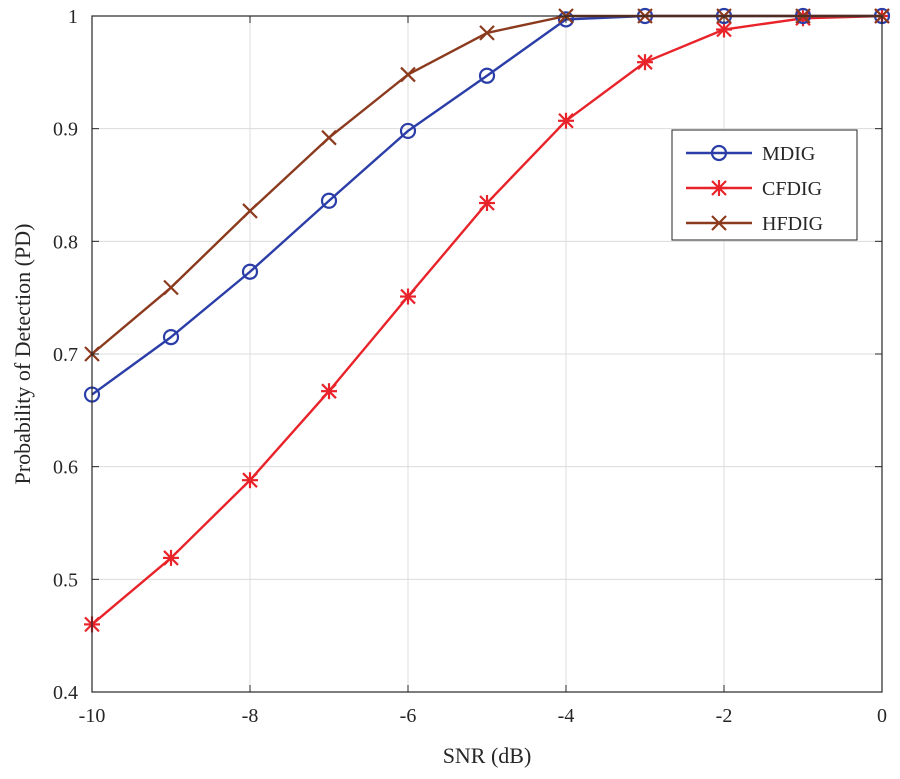  Describe the element at coordinates (65, 242) in the screenshot. I see `y-tick-label: 0.8` at that location.